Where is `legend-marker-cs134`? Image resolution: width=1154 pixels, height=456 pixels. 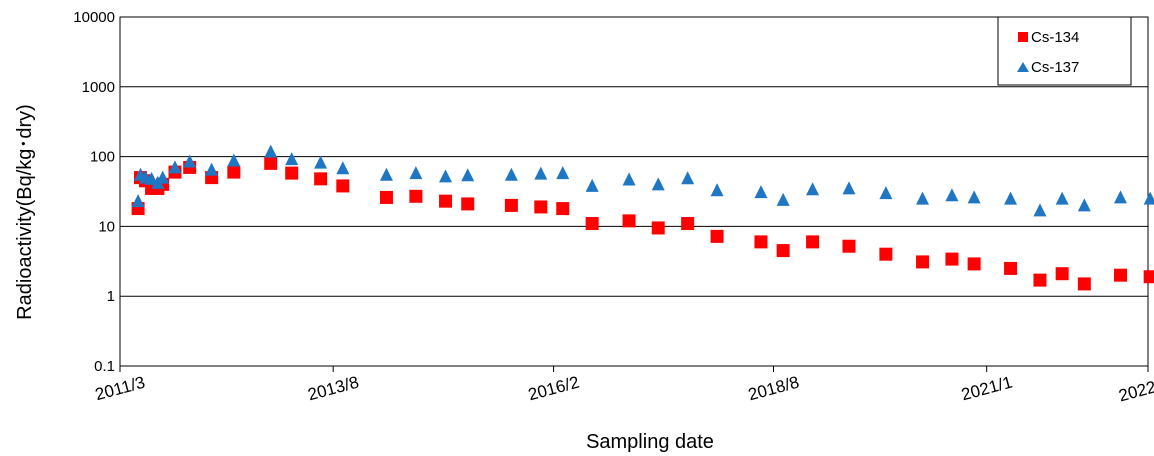
legend-marker-cs134 is located at coordinates (1023, 37).